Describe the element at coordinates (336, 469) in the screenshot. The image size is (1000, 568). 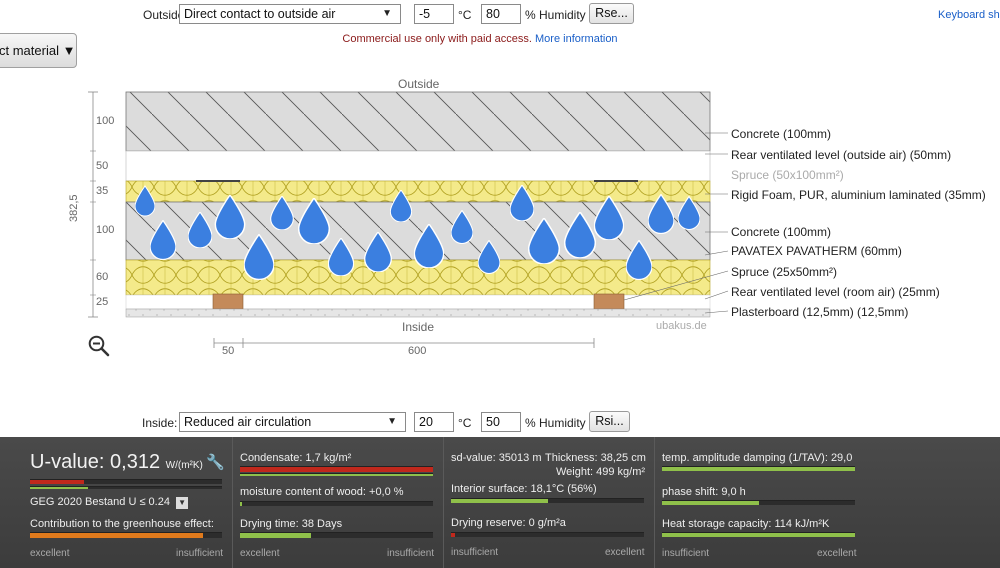
I see `condensate-bar` at that location.